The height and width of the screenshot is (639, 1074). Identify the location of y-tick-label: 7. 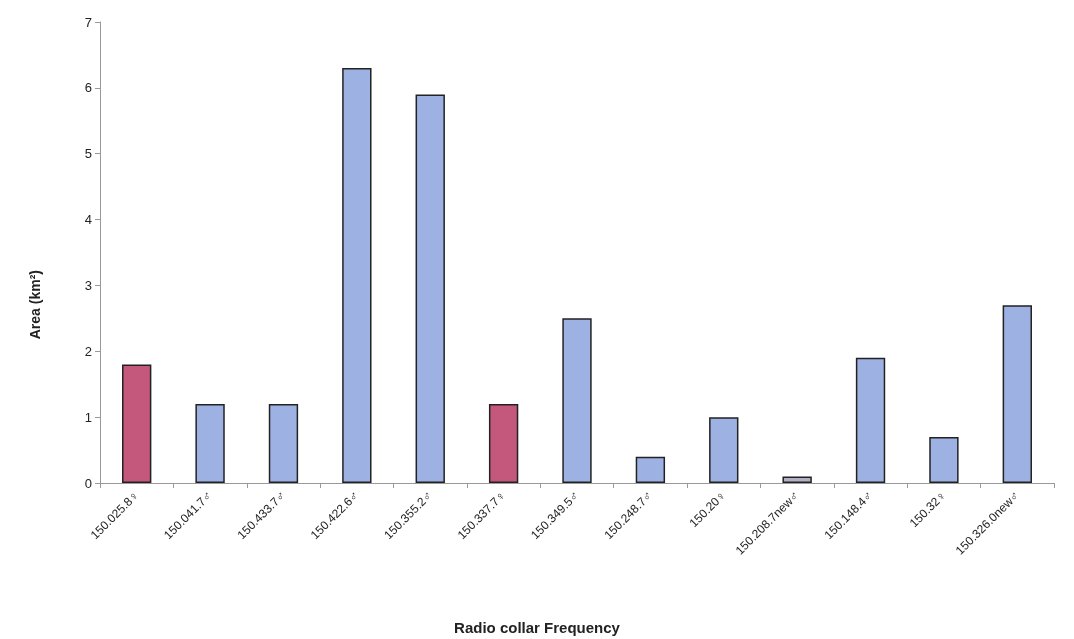
(88, 22).